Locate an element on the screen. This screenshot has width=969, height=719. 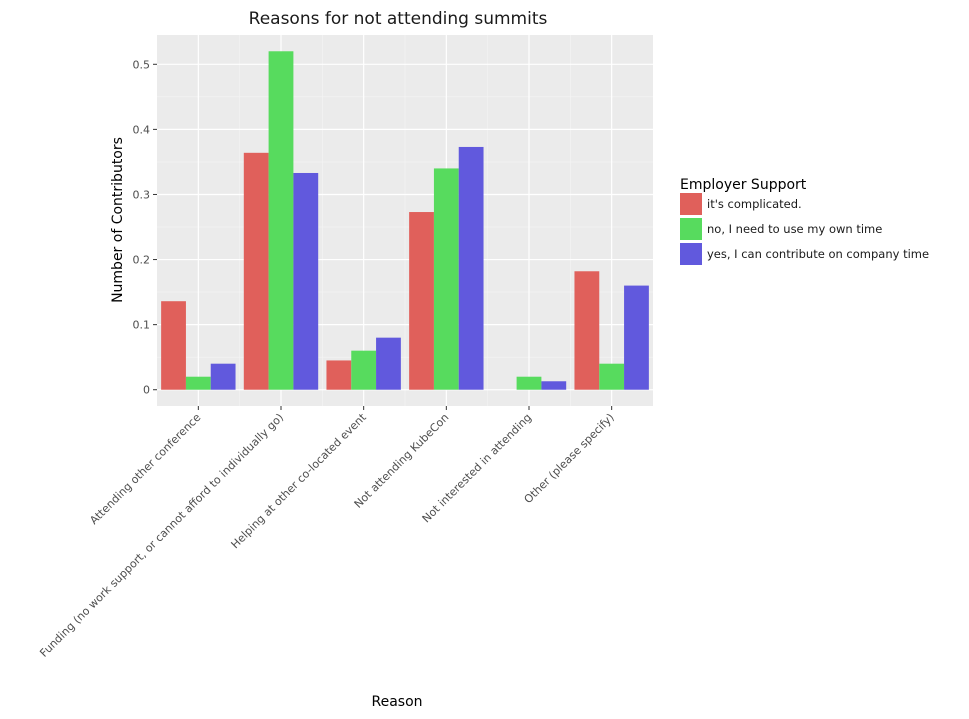
legend-title: Employer Support is located at coordinates (743, 185).